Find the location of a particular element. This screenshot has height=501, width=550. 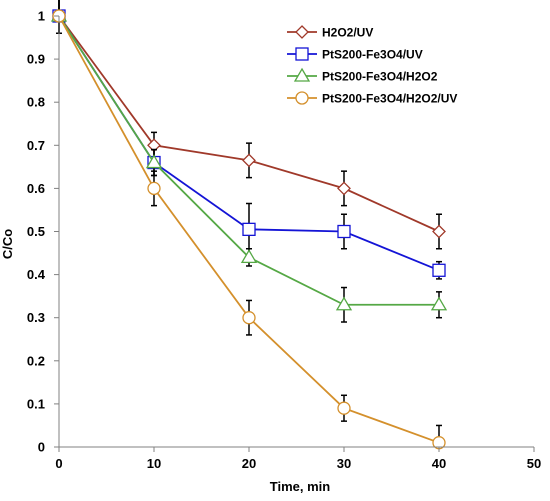

y-tick-label: 0.5 is located at coordinates (36, 231).